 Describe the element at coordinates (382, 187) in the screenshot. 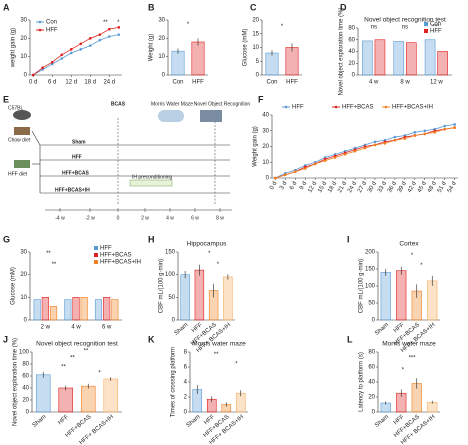

I see `x-tick-label: 33 d` at that location.